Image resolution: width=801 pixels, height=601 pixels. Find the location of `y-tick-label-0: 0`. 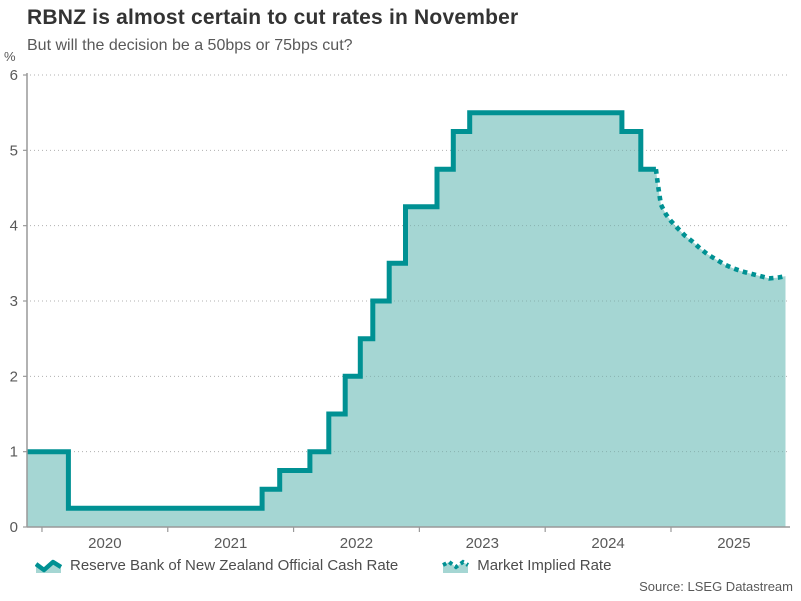

y-tick-label-0: 0 is located at coordinates (14, 527).